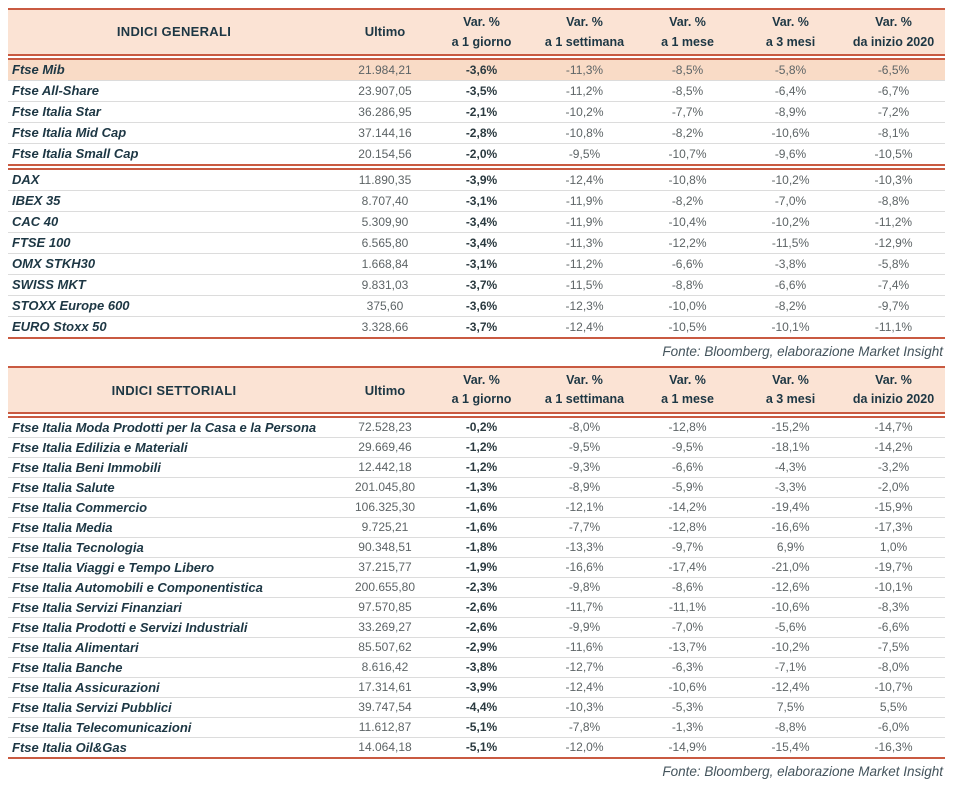  What do you see at coordinates (893, 243) in the screenshot?
I see `row-var: -12,9%` at bounding box center [893, 243].